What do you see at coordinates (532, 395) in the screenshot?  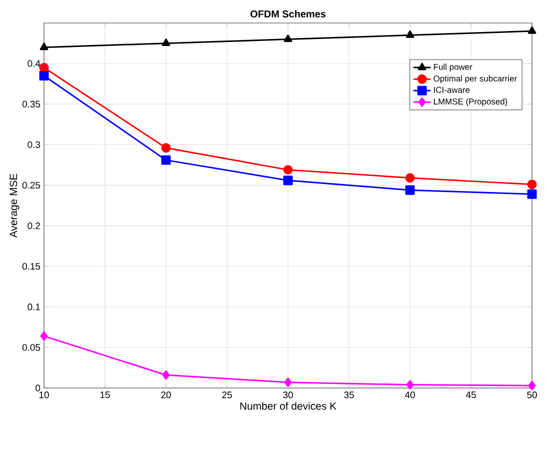 I see `x-tick-label: 50` at bounding box center [532, 395].